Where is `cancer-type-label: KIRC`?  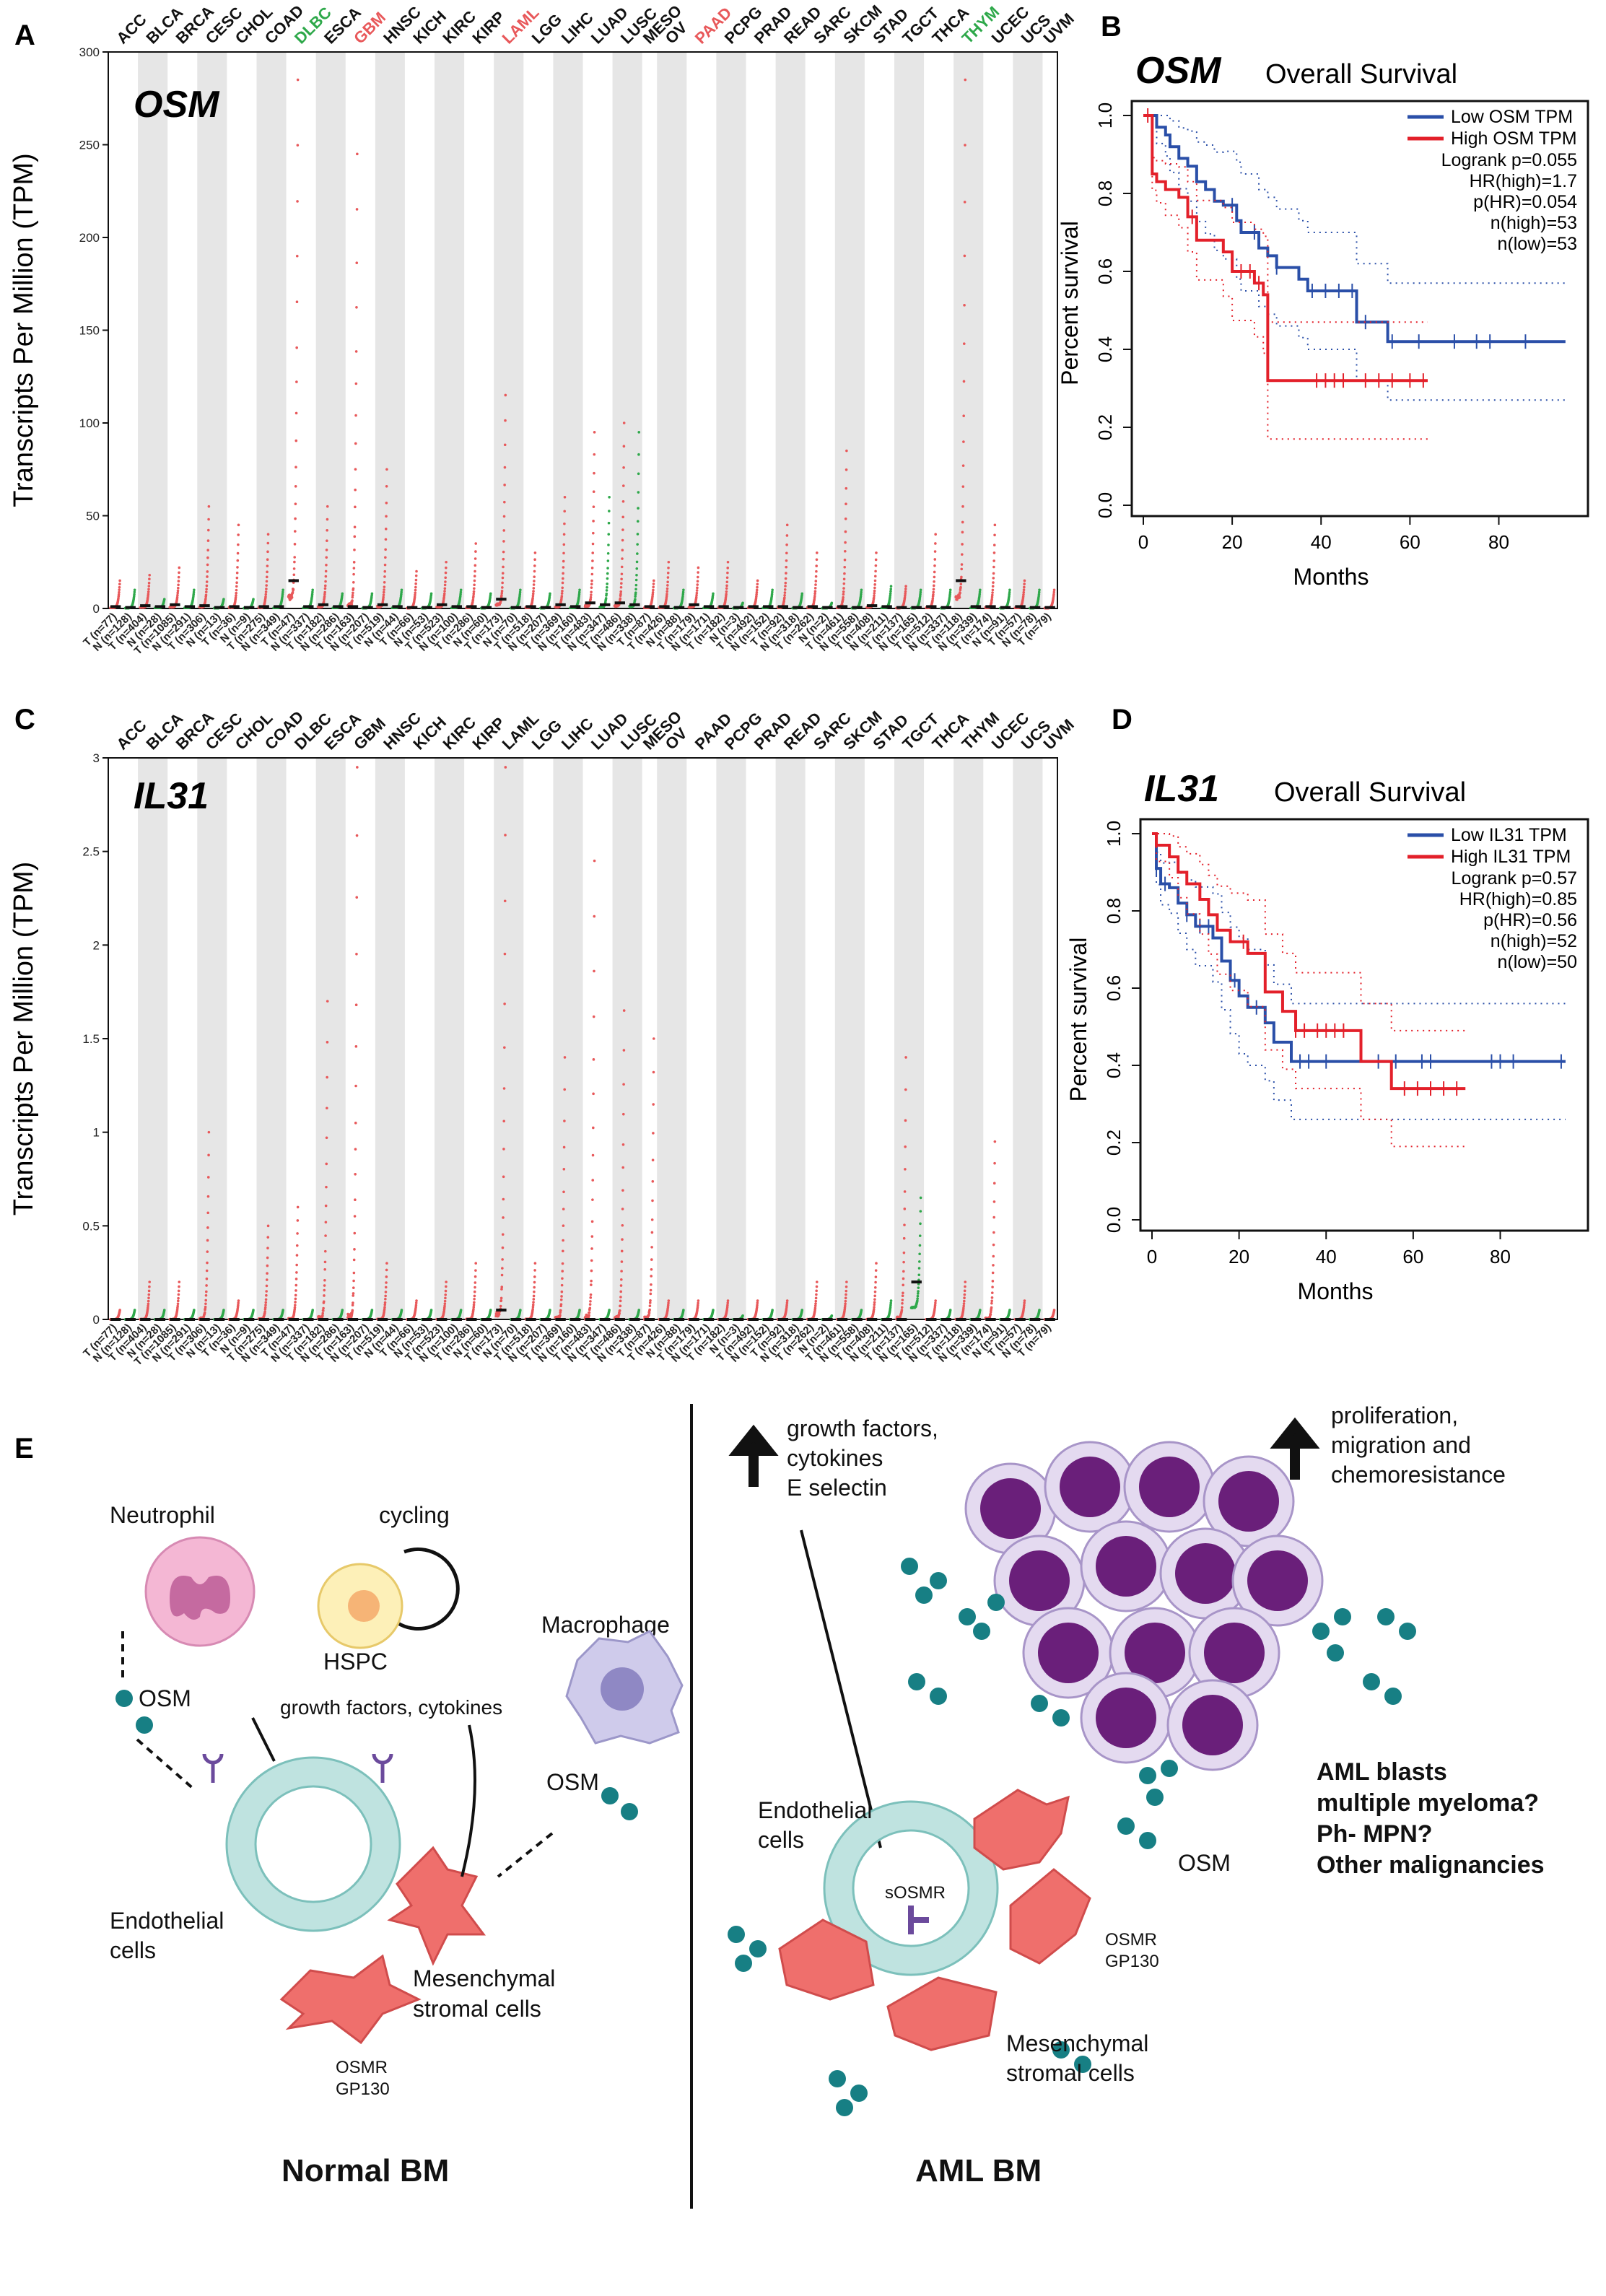 cancer-type-label: KIRC is located at coordinates (459, 27).